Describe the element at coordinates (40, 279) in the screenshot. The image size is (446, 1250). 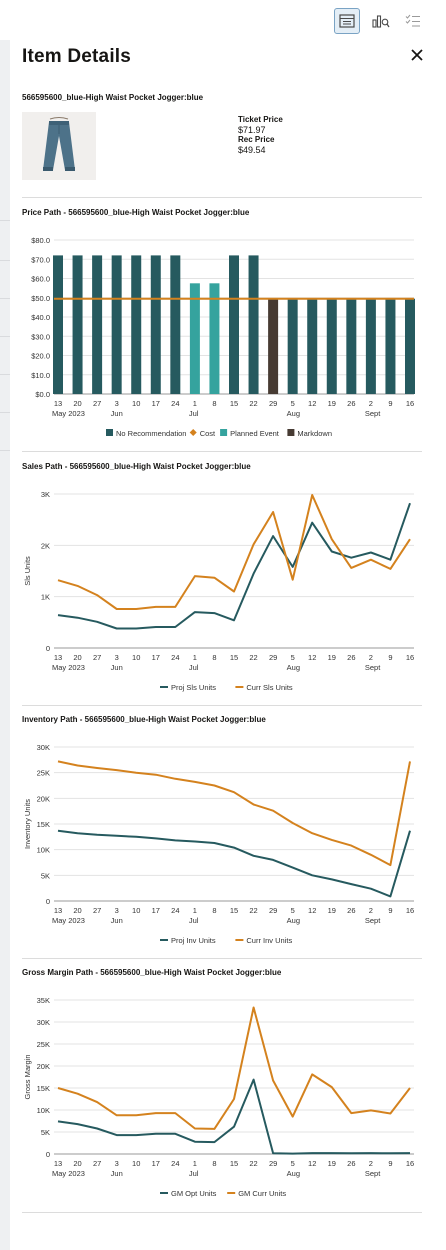
I see `y-tick-label: $60.0` at that location.